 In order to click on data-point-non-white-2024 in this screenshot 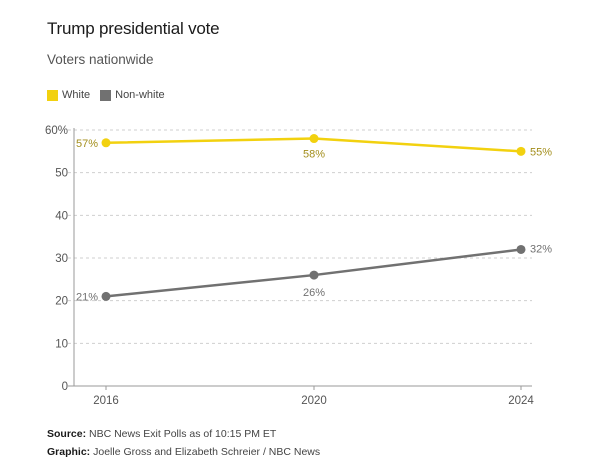, I will do `click(521, 249)`.